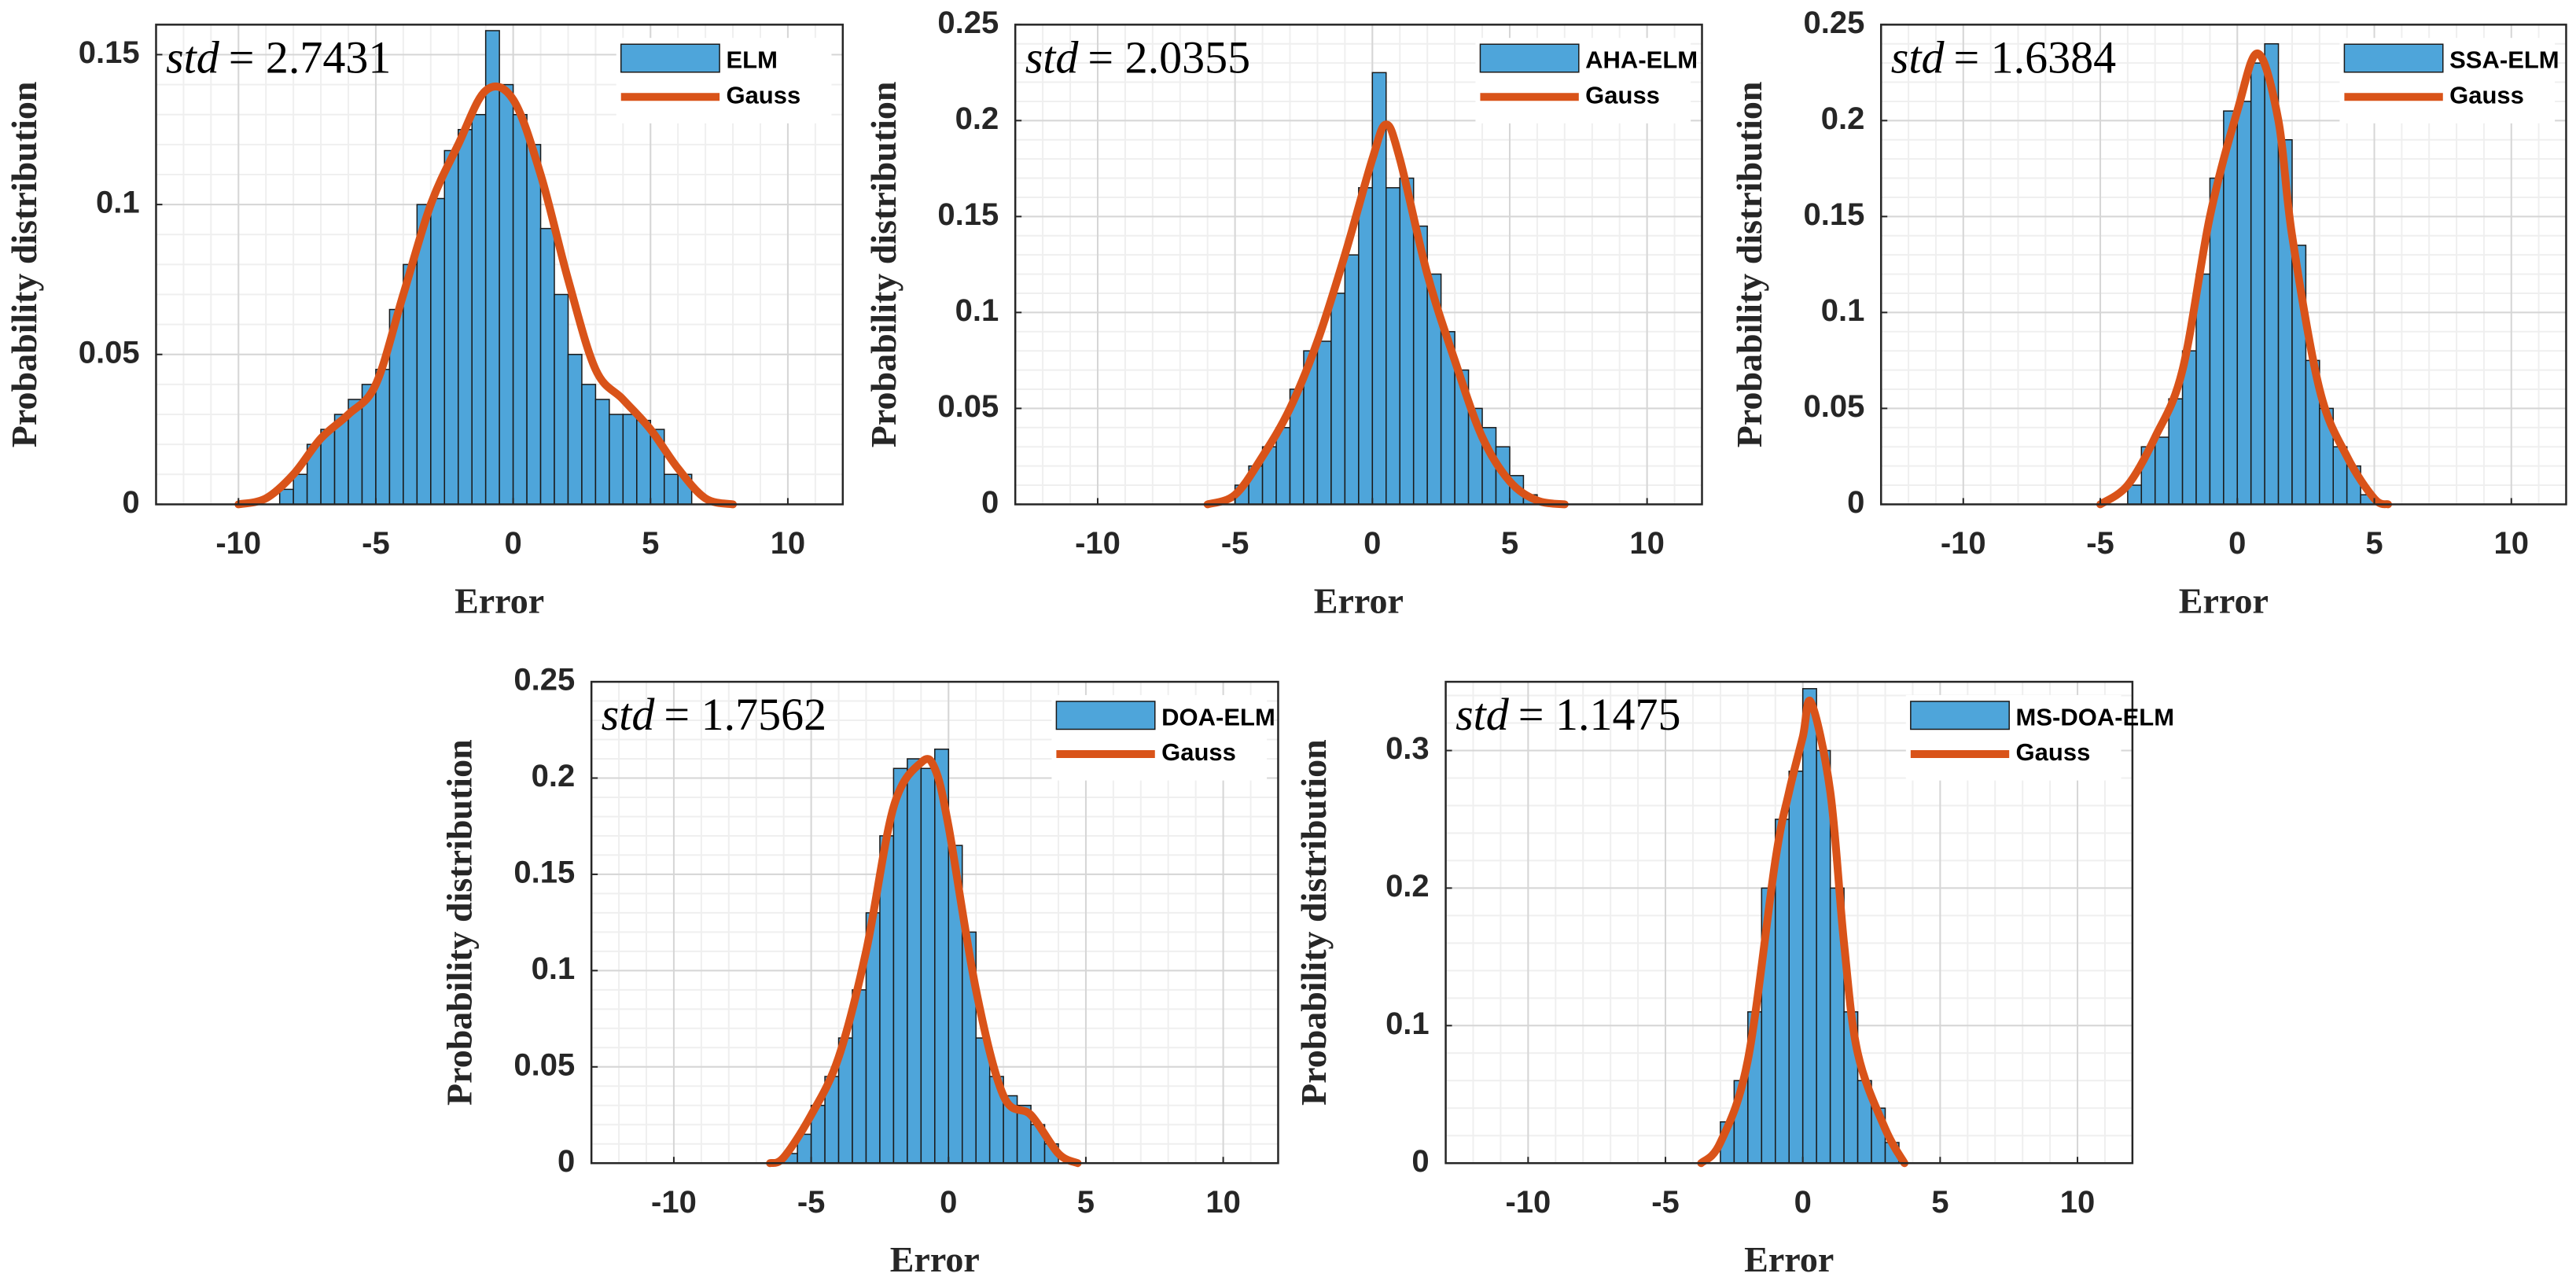 The height and width of the screenshot is (1288, 2576). Describe the element at coordinates (1642, 60) in the screenshot. I see `legend-label: AHA-ELM` at that location.